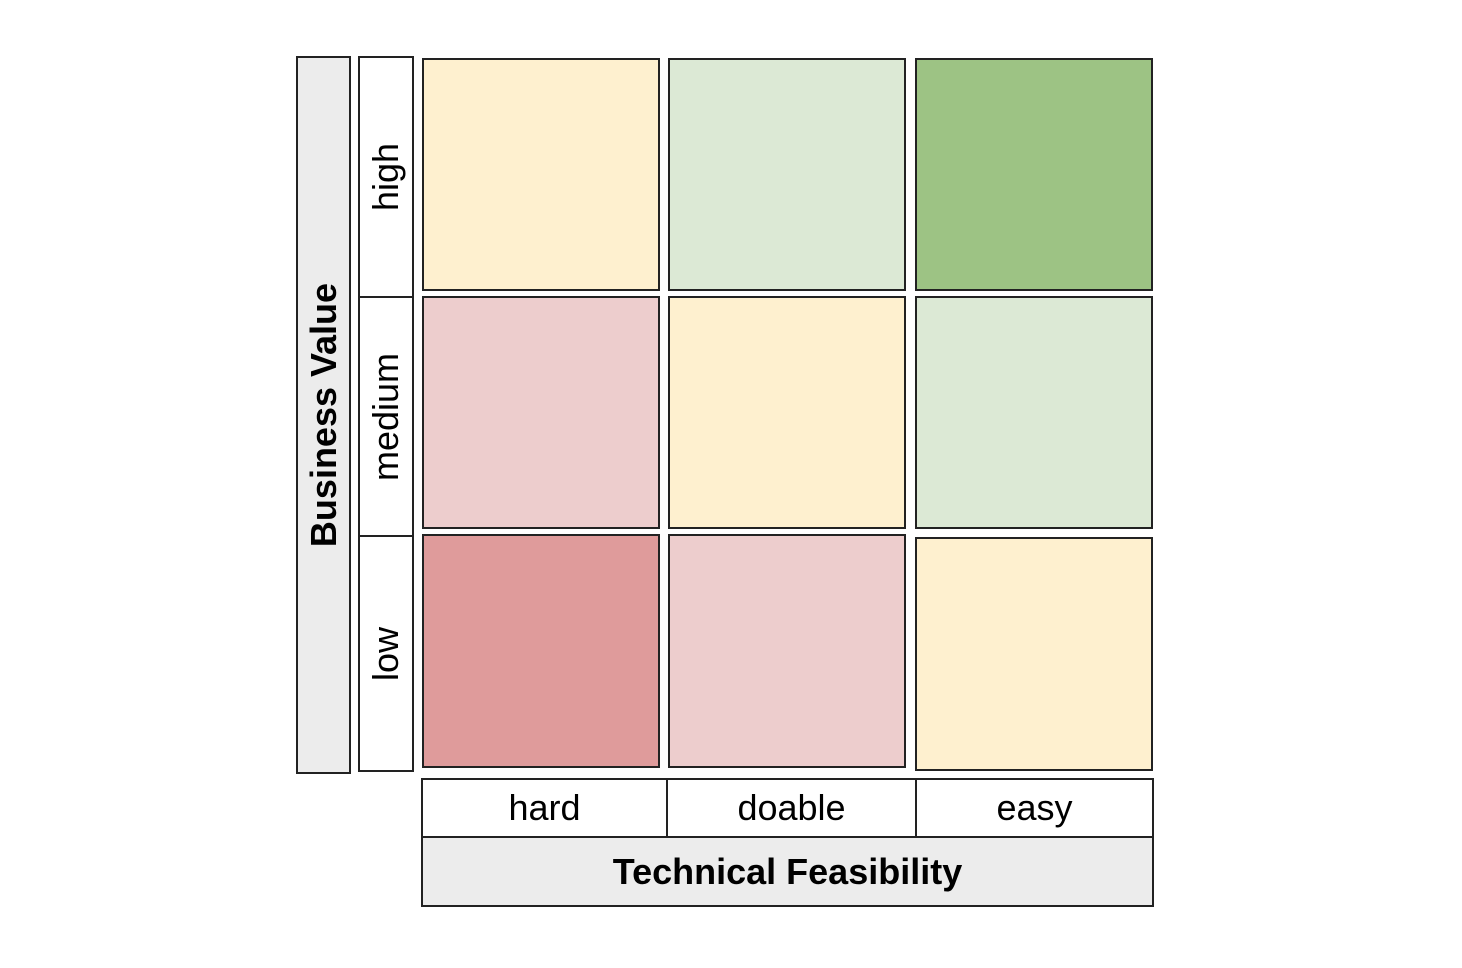 The width and height of the screenshot is (1462, 968). Describe the element at coordinates (1034, 412) in the screenshot. I see `cell-medium-easy` at that location.